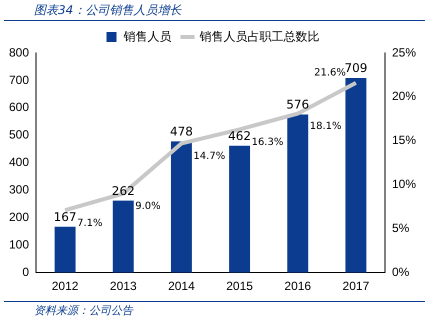 The height and width of the screenshot is (326, 429). Describe the element at coordinates (19, 52) in the screenshot. I see `y-tick-label: 800` at that location.